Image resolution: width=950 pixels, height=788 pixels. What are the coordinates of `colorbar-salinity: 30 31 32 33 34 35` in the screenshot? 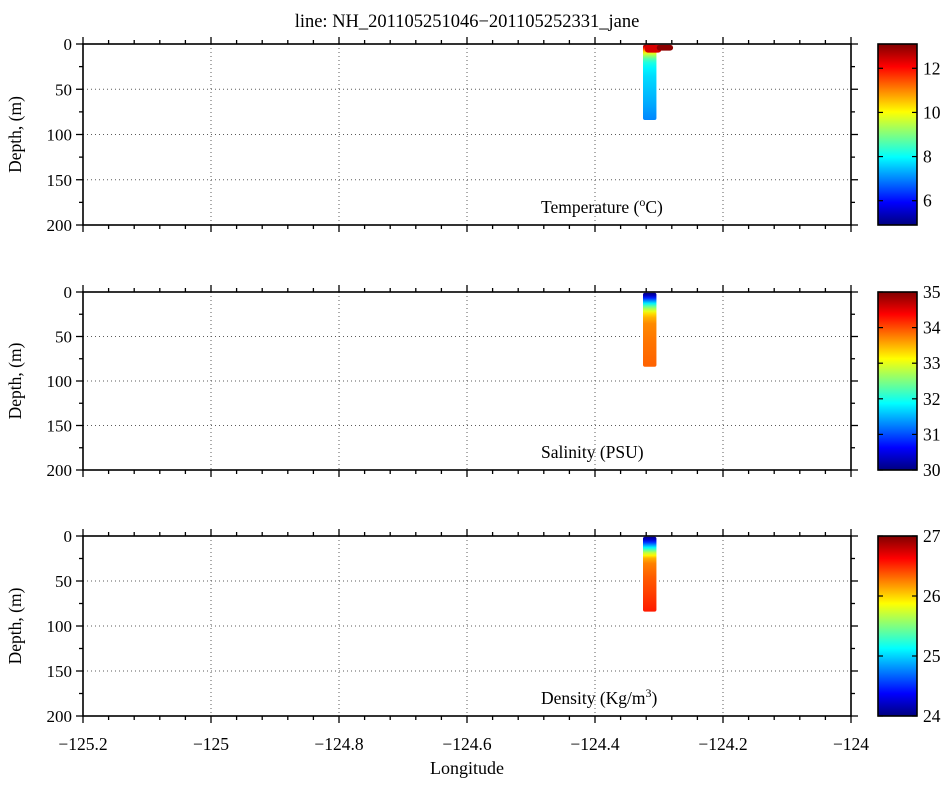 It's located at (909, 381).